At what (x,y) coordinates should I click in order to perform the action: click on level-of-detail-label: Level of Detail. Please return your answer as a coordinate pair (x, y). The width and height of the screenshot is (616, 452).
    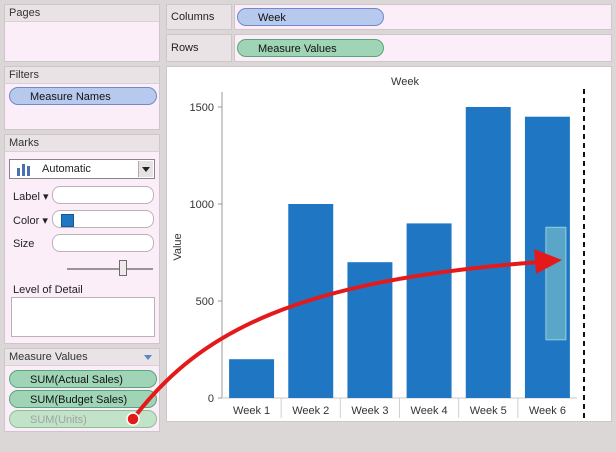
    Looking at the image, I should click on (48, 290).